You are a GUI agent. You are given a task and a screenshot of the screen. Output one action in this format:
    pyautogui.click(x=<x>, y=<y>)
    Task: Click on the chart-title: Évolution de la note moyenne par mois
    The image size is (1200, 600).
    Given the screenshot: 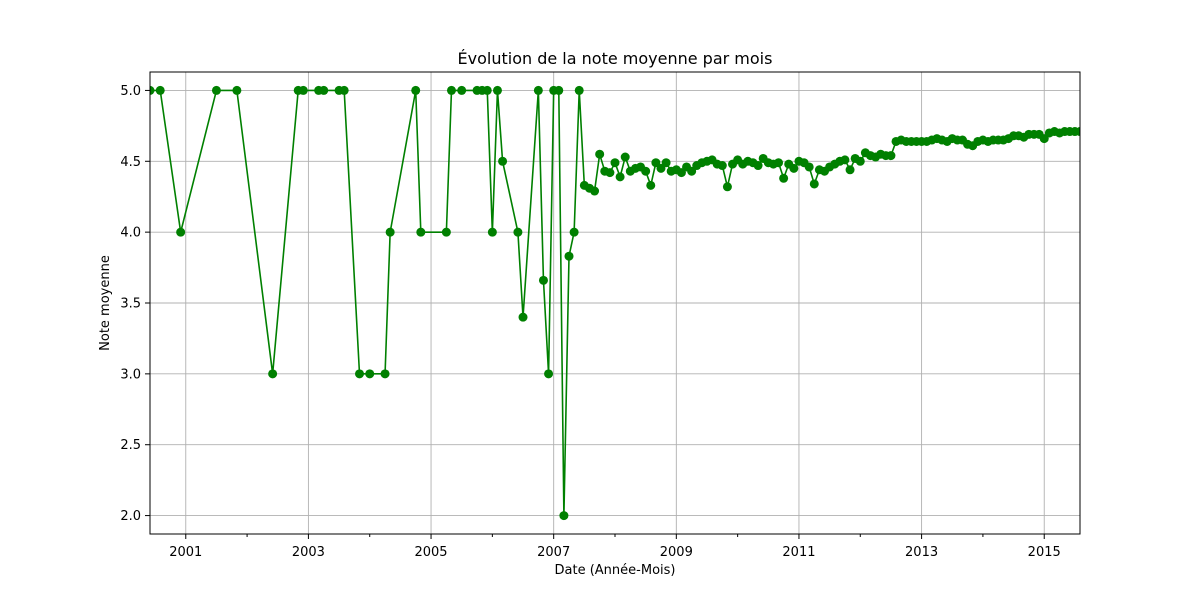 What is the action you would take?
    pyautogui.click(x=615, y=58)
    